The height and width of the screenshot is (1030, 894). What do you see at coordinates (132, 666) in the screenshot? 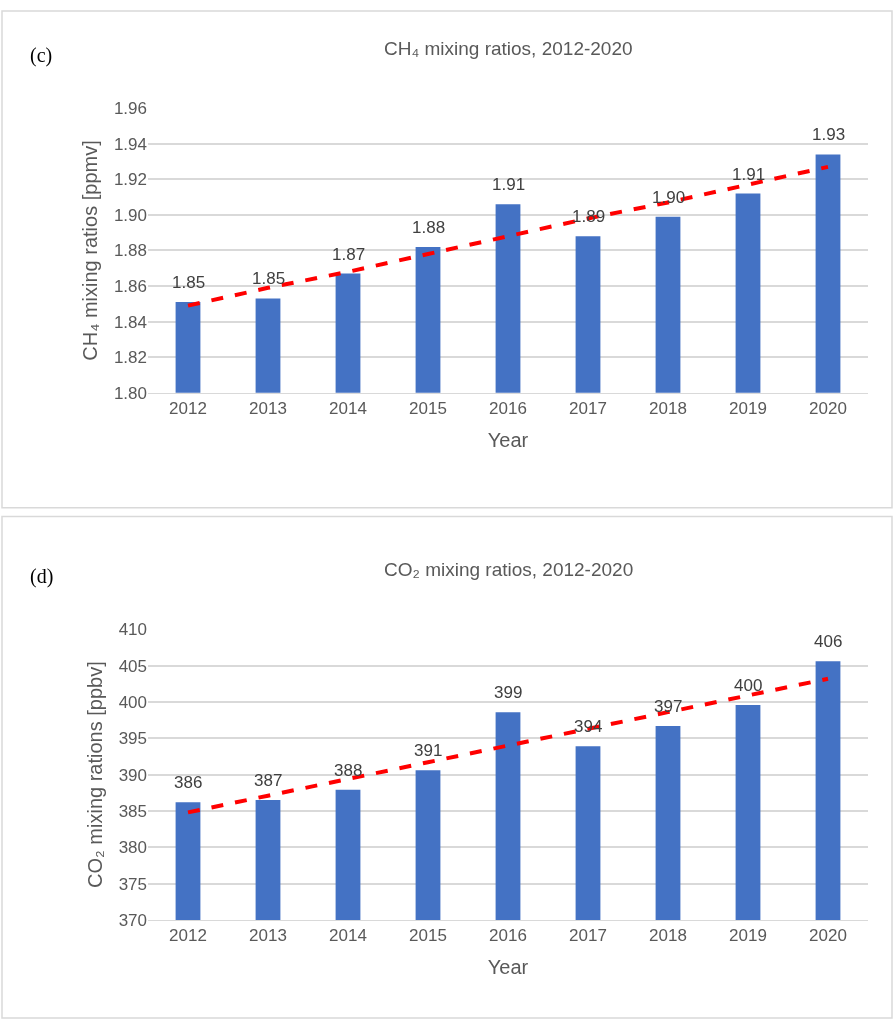
I see `y-tick-label: 405` at bounding box center [132, 666].